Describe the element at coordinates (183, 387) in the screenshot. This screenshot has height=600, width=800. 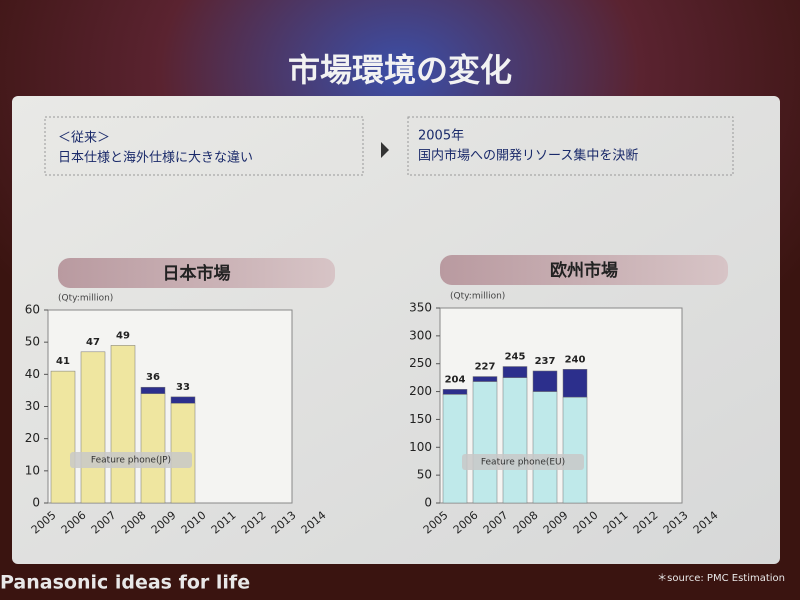
I see `total-label: 33` at that location.